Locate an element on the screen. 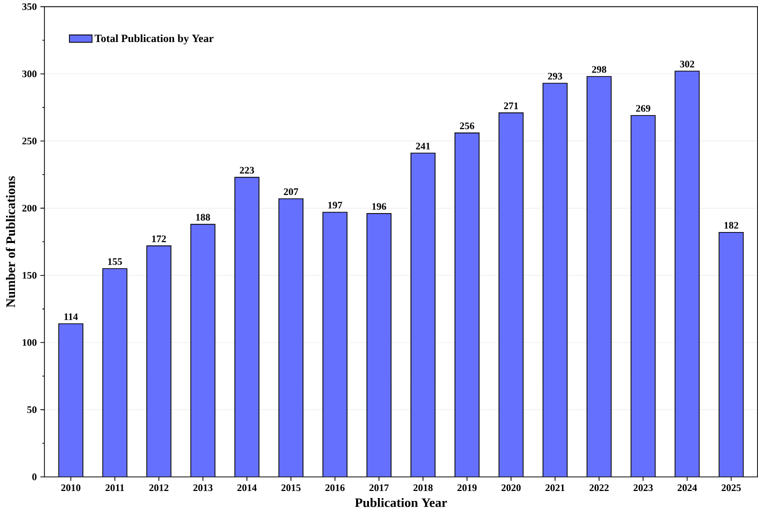 The width and height of the screenshot is (758, 510). x-tick-label: 2013 is located at coordinates (203, 487).